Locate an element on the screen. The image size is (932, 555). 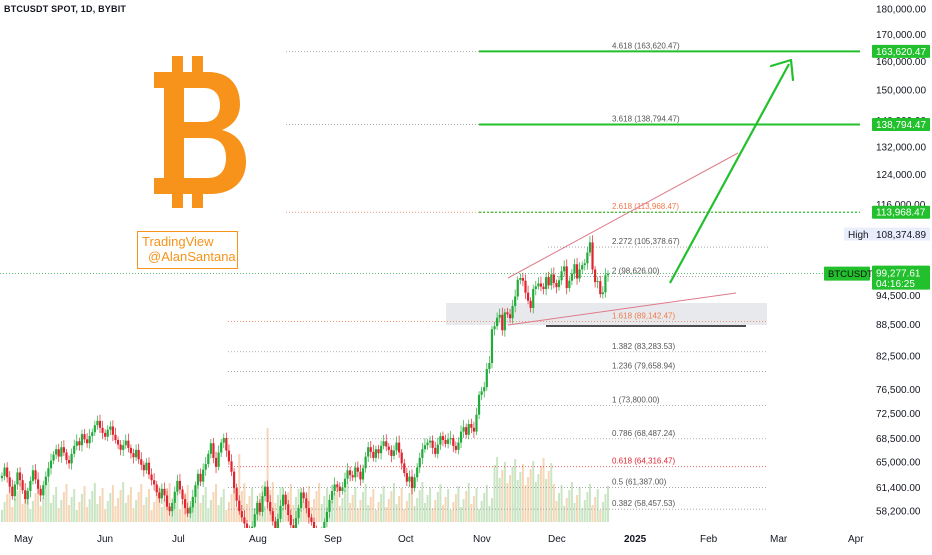
fib-label: 1 (73,800.00) is located at coordinates (636, 400).